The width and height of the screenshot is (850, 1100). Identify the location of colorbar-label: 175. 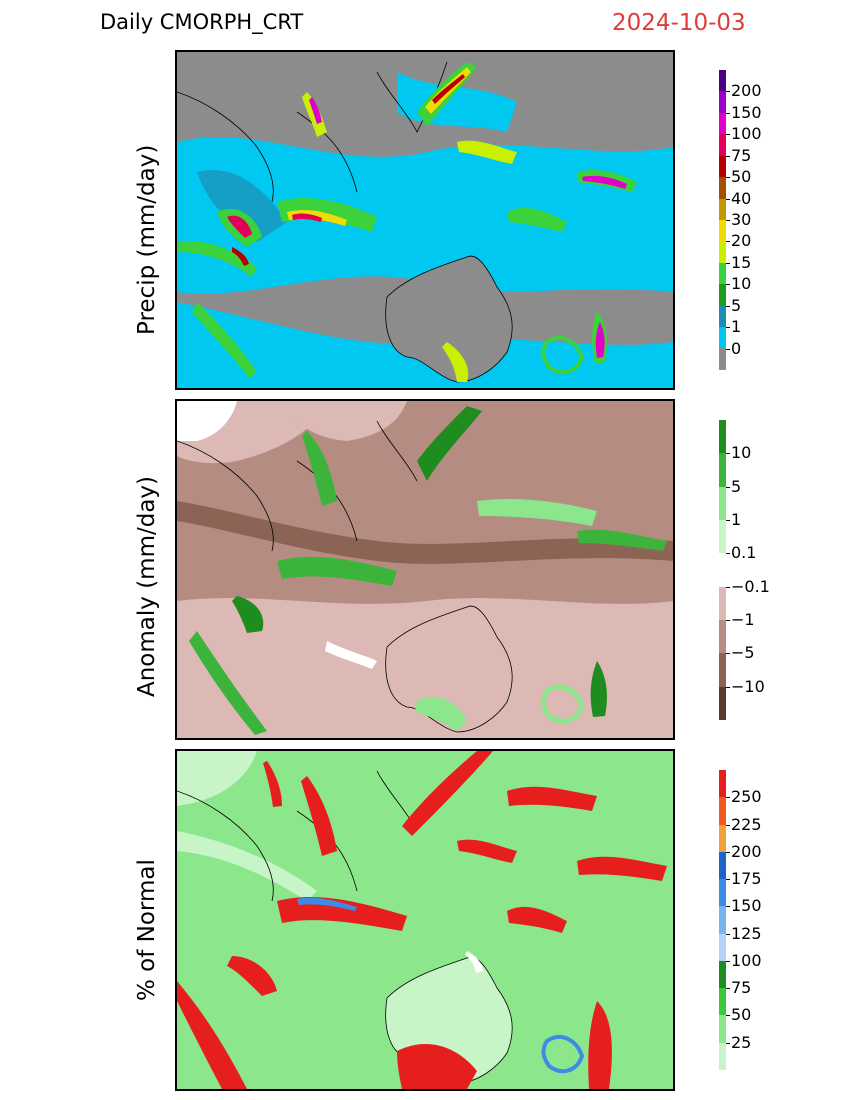
(746, 879).